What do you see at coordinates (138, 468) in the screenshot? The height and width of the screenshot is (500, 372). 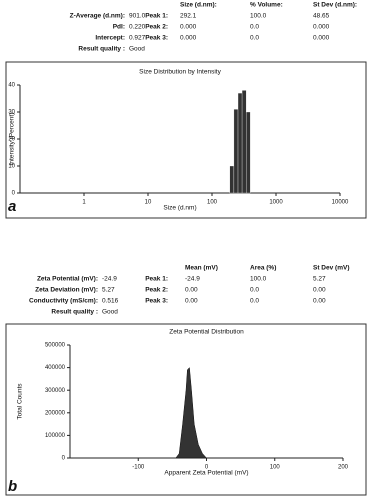 I see `x-tick-label: -100` at bounding box center [138, 468].